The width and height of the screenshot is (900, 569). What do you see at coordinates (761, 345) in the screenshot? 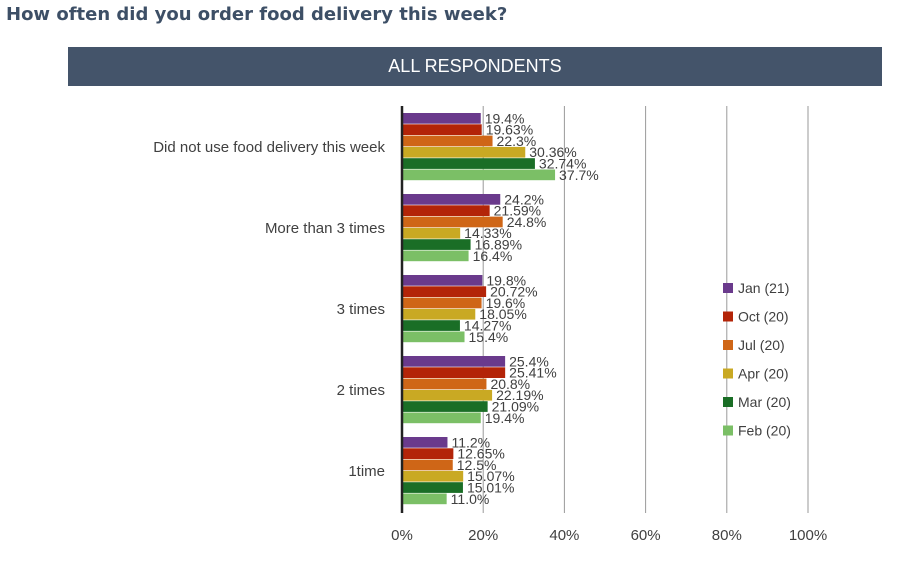
I see `legend-label: Jul (20)` at bounding box center [761, 345].